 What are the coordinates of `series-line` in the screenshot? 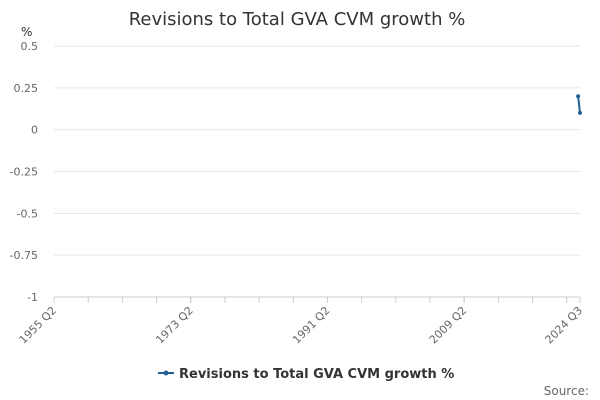 It's located at (579, 105).